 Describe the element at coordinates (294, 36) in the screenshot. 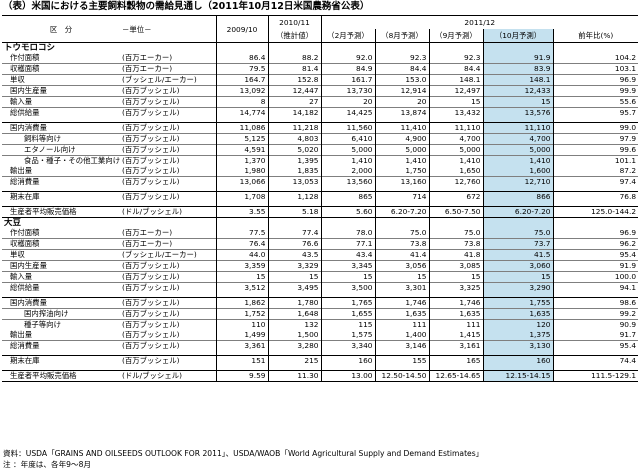

I see `header-2010-estimate: （推計値）` at that location.